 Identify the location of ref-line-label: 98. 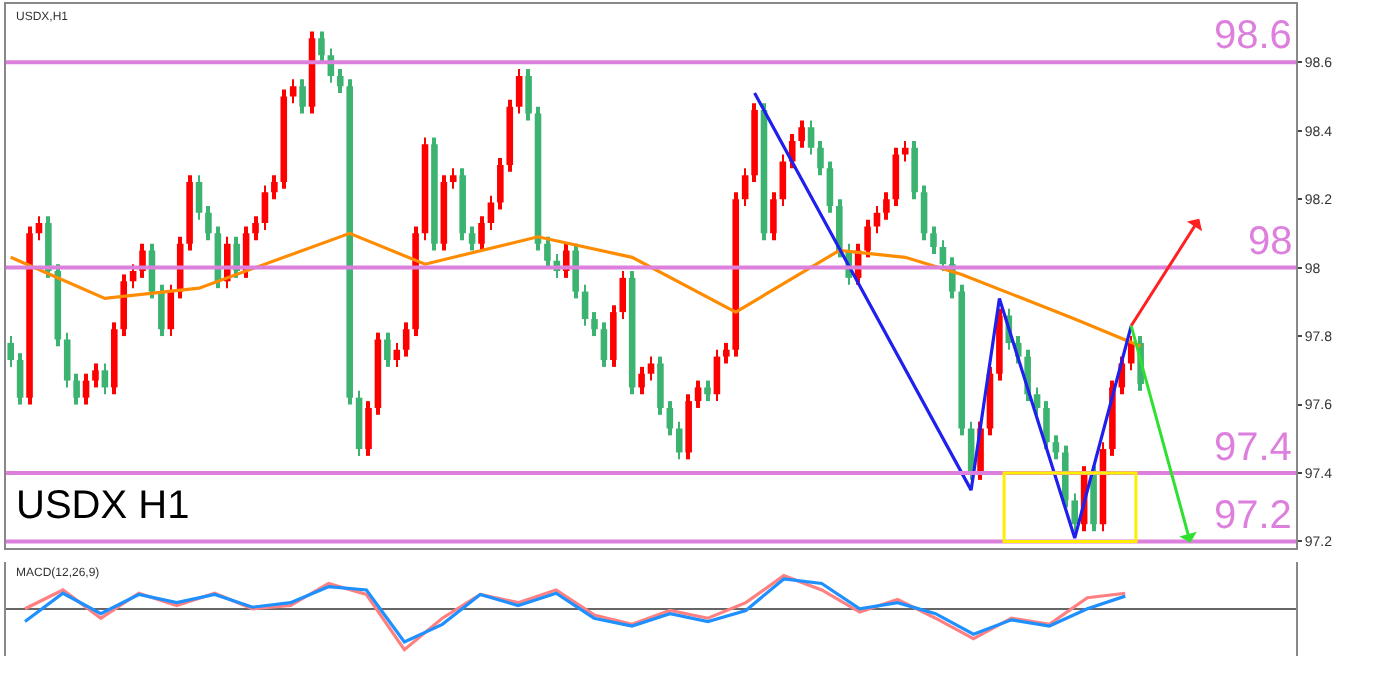
(1270, 242).